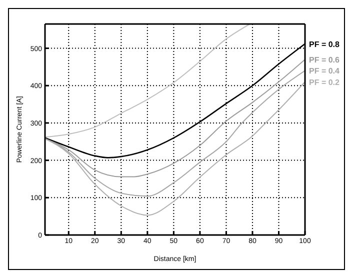 This screenshot has height=278, width=353. I want to click on series-label: PF = 0.6, so click(324, 59).